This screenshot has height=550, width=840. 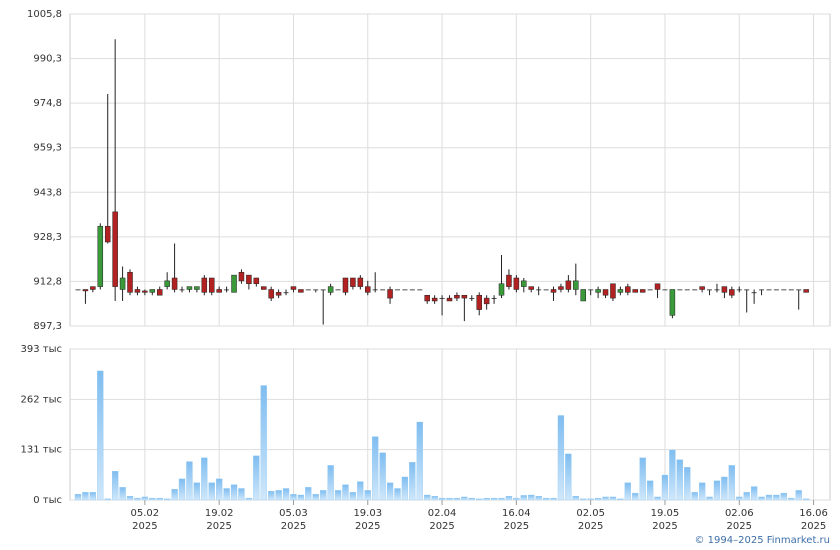 I want to click on y-tick-label: 974,8, so click(x=47, y=103).